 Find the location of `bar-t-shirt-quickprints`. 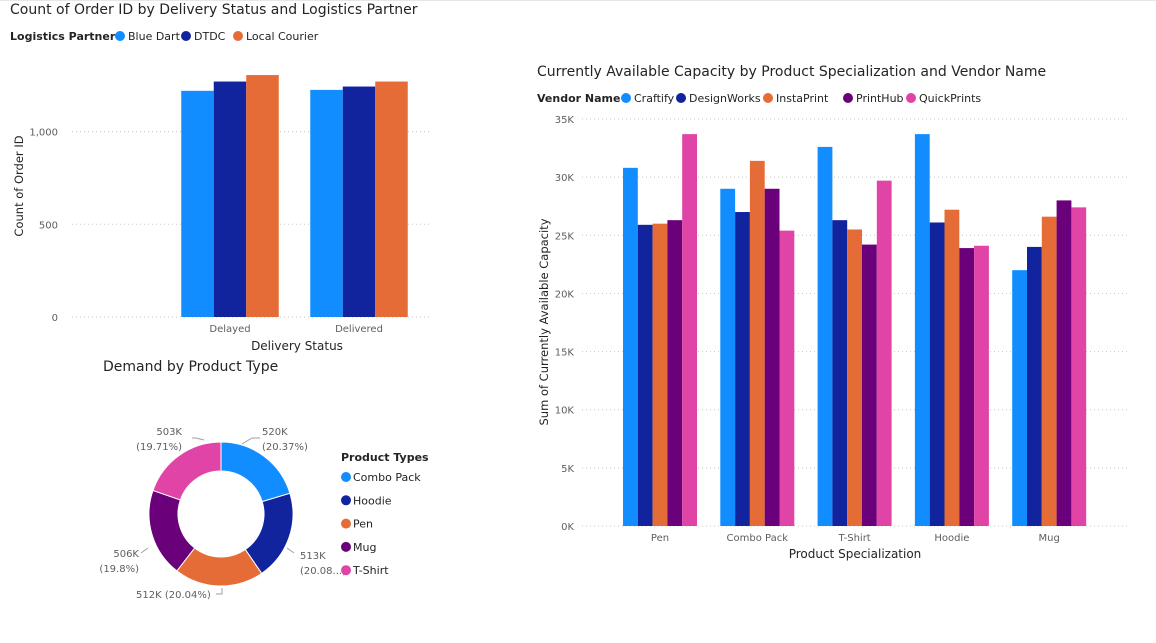

bar-t-shirt-quickprints is located at coordinates (884, 353).